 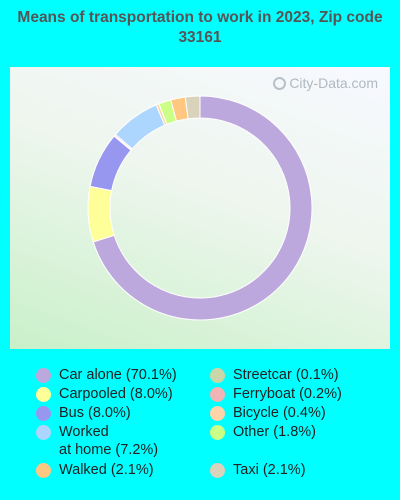 I want to click on legend-item: Bus (8.0%), so click(x=83, y=413).